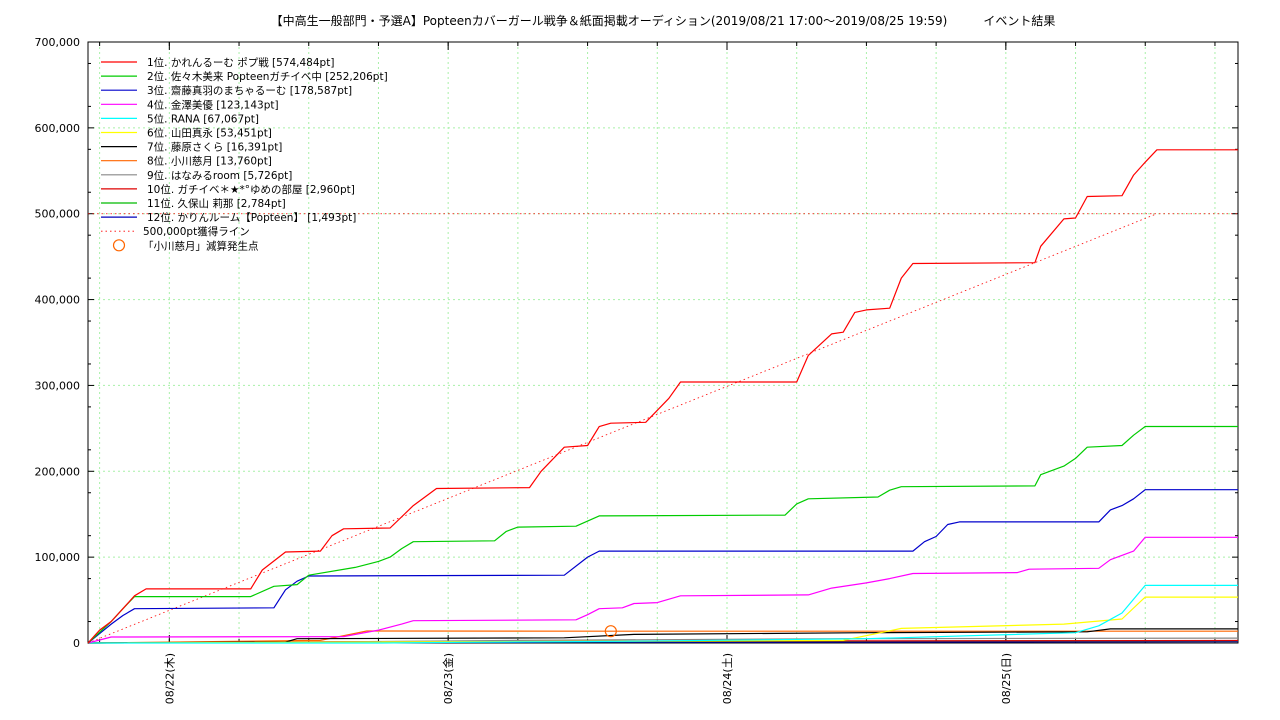 The image size is (1280, 720). Describe the element at coordinates (58, 300) in the screenshot. I see `y-tick-label: 400,000` at that location.